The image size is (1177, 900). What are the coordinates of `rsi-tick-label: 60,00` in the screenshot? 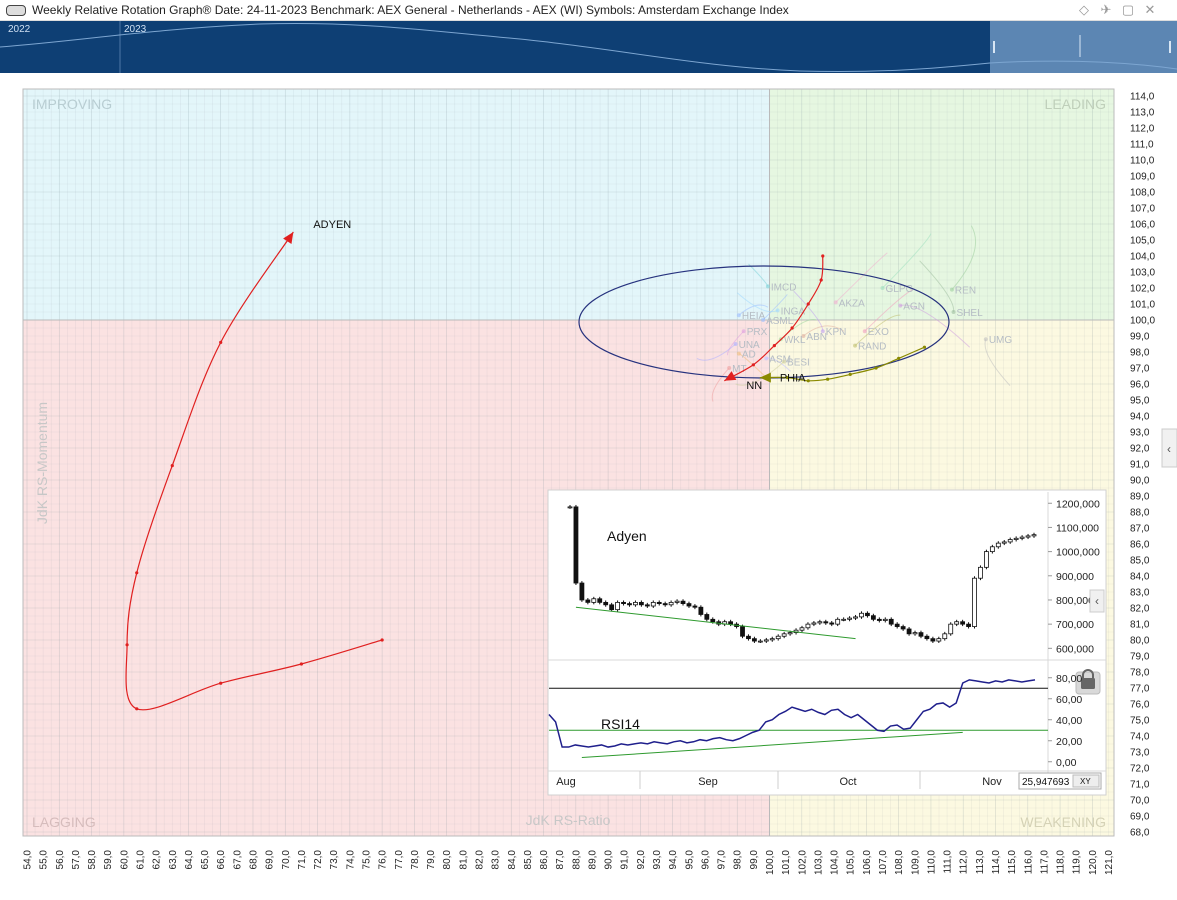 It's located at (1069, 700).